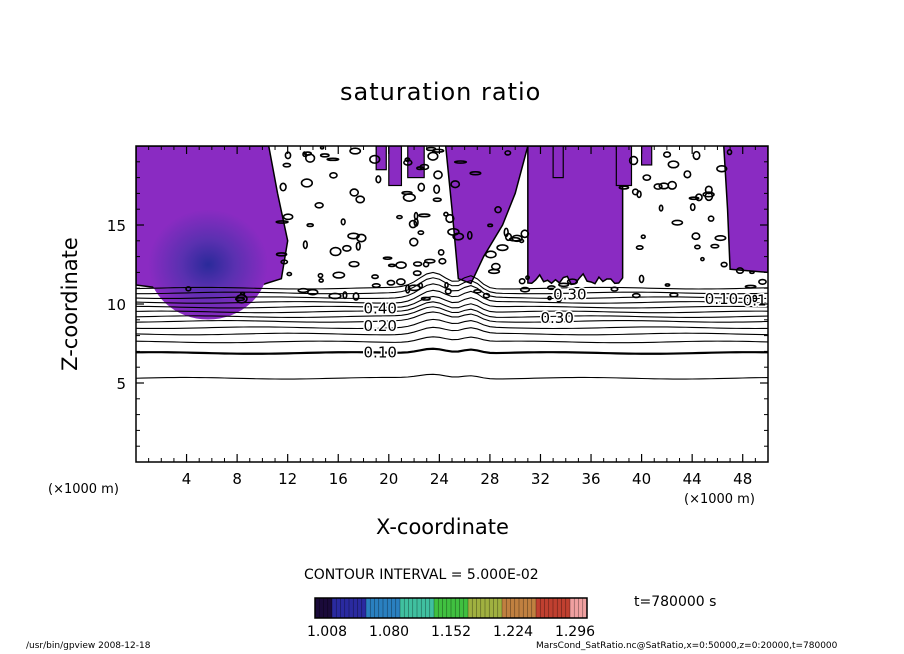  I want to click on y-tick-label: 15, so click(116, 226).